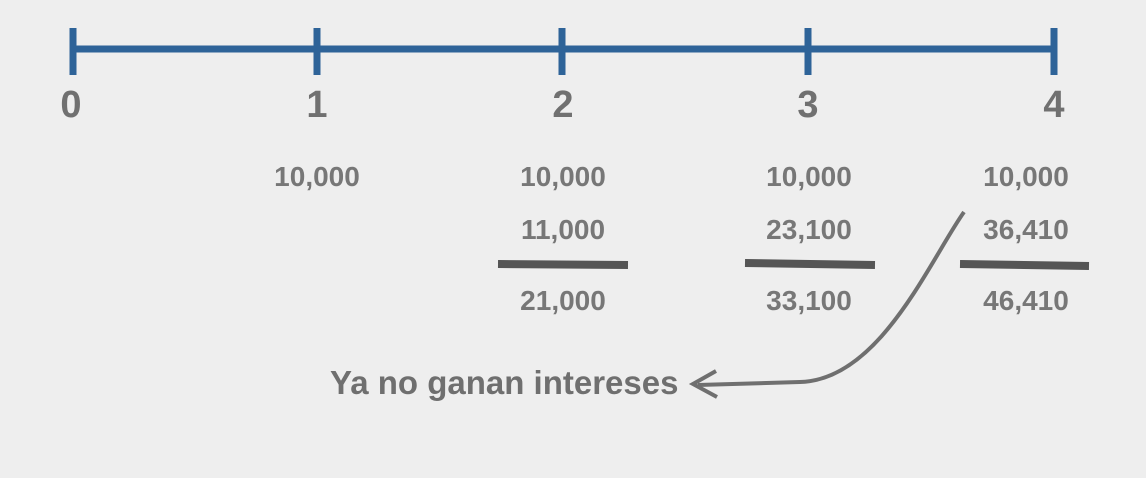 Image resolution: width=1146 pixels, height=478 pixels. I want to click on deposit-period-1: 10,000, so click(317, 176).